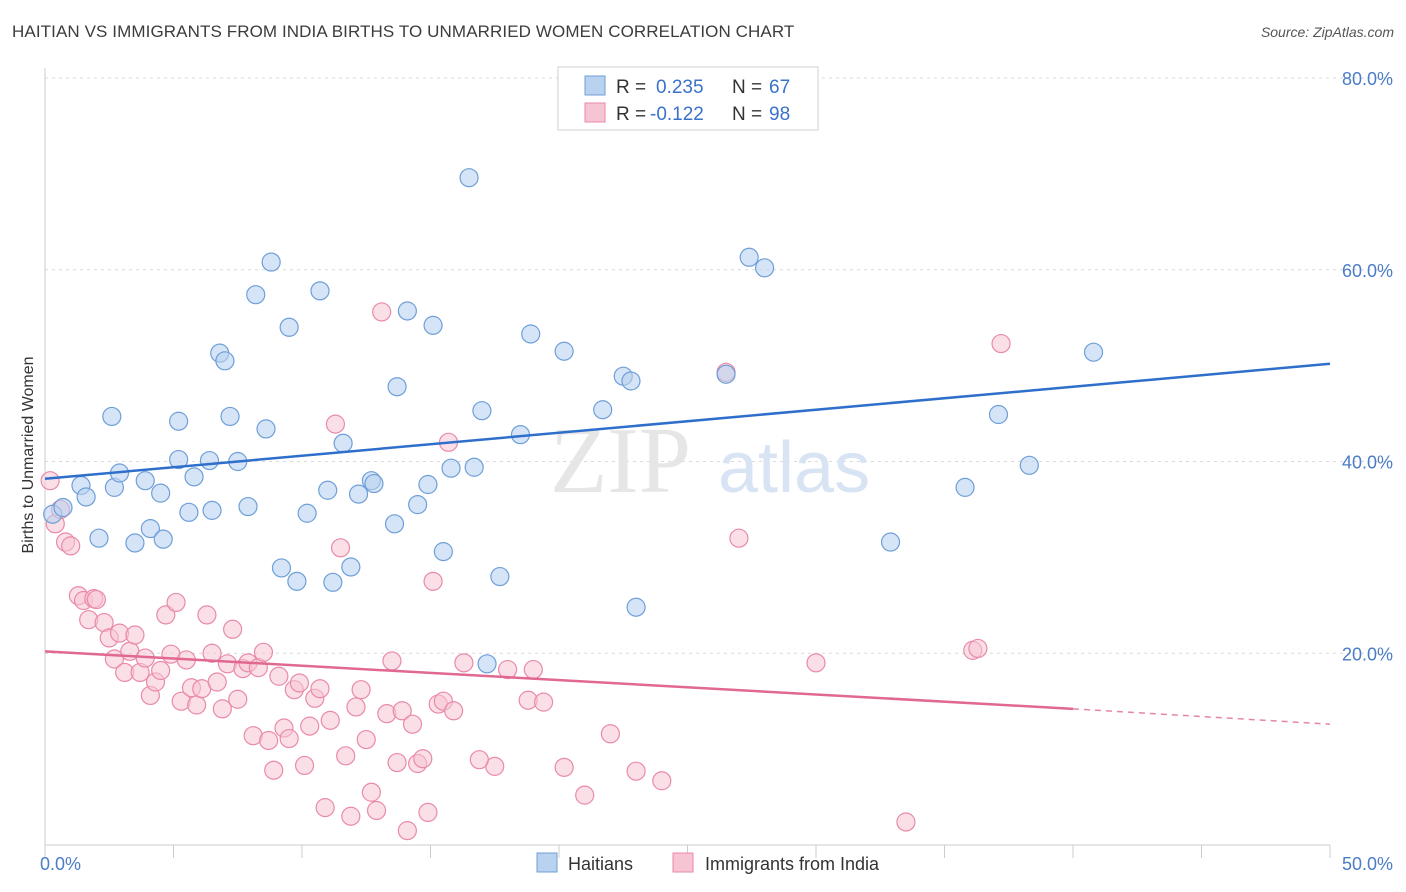 This screenshot has width=1406, height=892. I want to click on haitians-trend-line, so click(687, 421).